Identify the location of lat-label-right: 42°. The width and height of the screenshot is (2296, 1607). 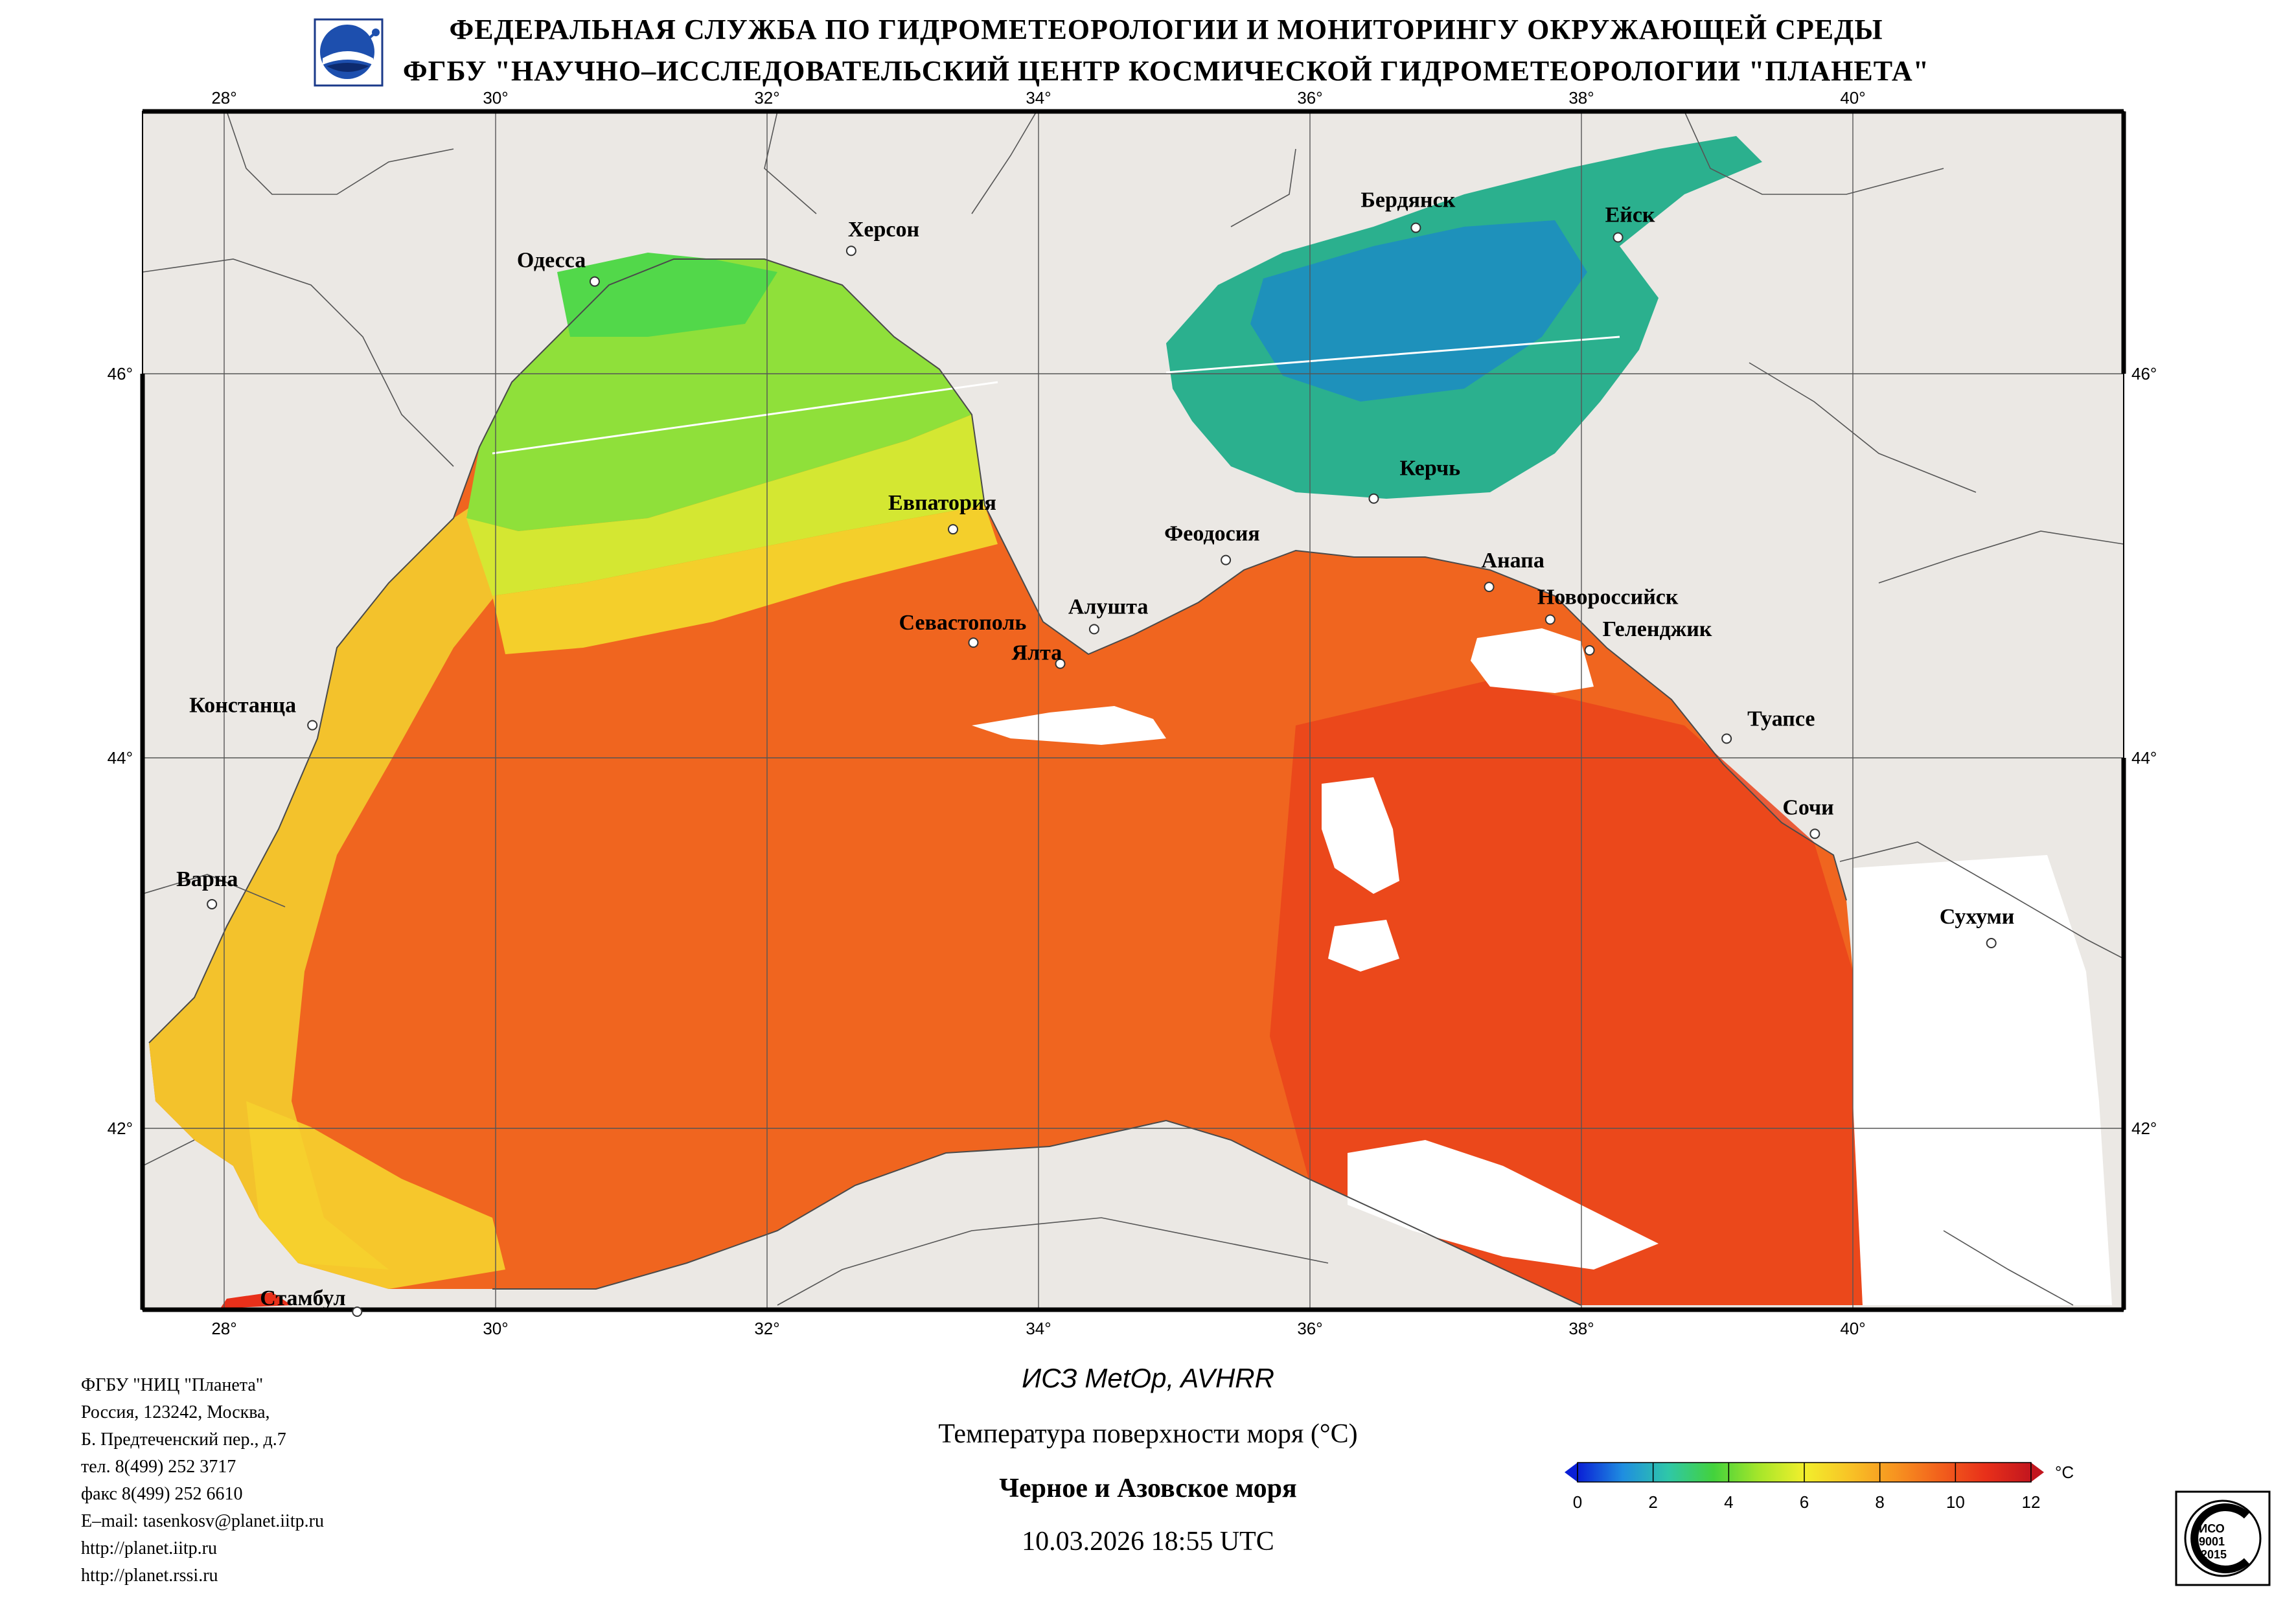
(2144, 1128).